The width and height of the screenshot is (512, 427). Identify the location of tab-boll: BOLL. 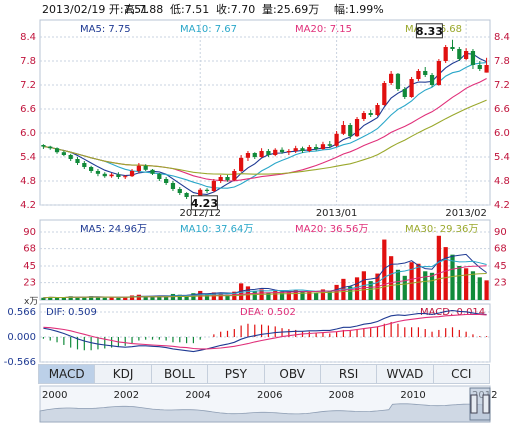
(180, 374).